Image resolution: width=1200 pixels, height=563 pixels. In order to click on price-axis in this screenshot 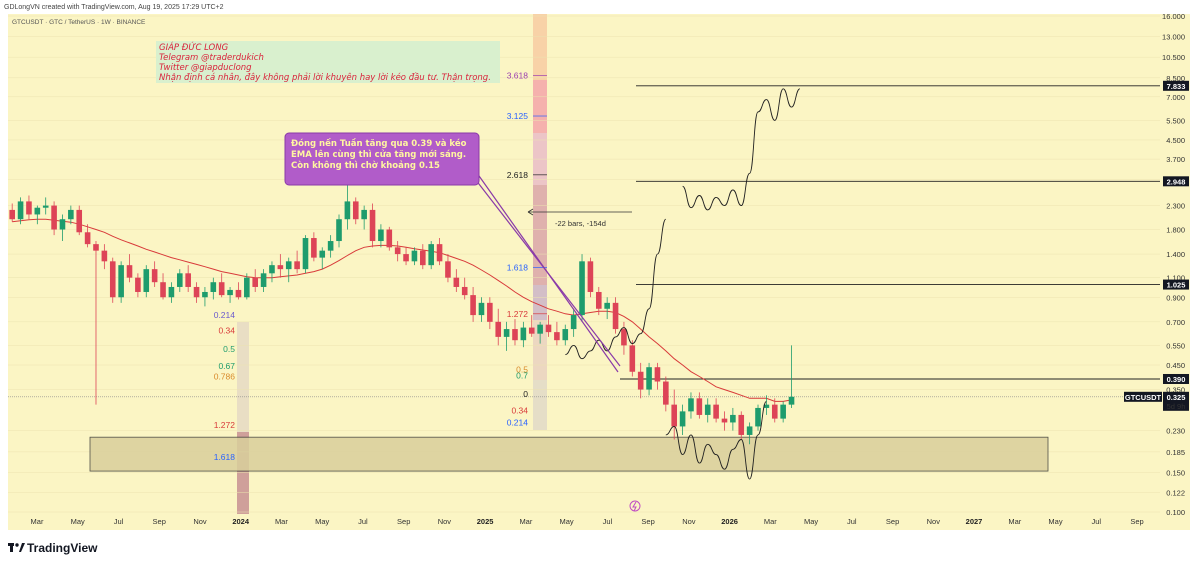, I will do `click(1175, 264)`.